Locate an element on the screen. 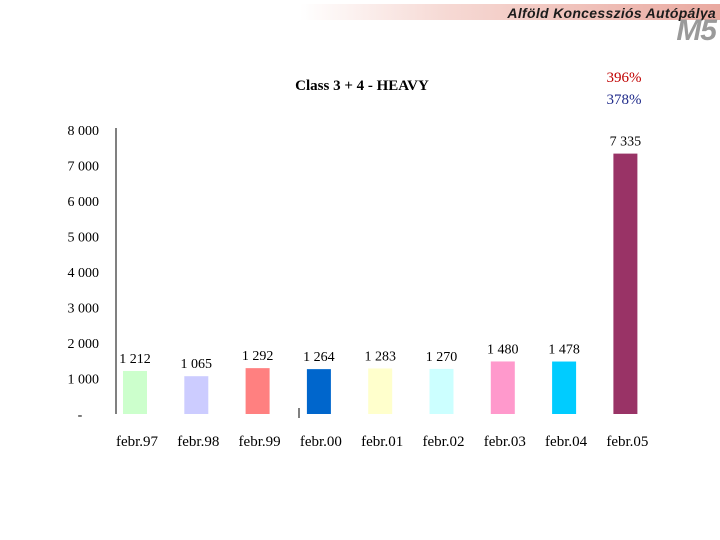 The image size is (720, 540). bar-value-label: 1 283 is located at coordinates (380, 356).